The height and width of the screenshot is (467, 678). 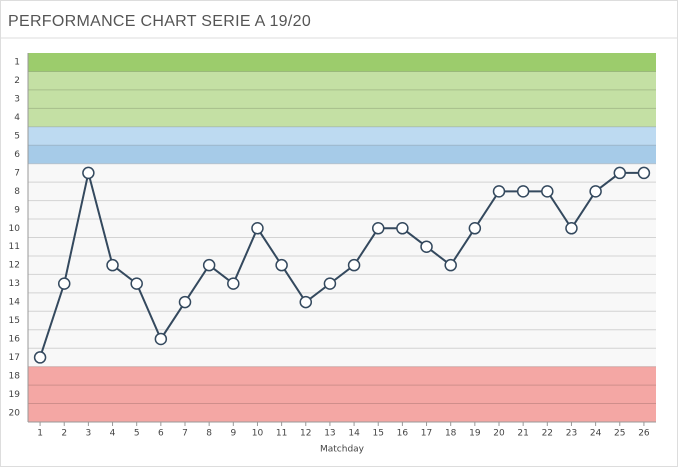 What do you see at coordinates (475, 434) in the screenshot?
I see `x-tick-label: 19` at bounding box center [475, 434].